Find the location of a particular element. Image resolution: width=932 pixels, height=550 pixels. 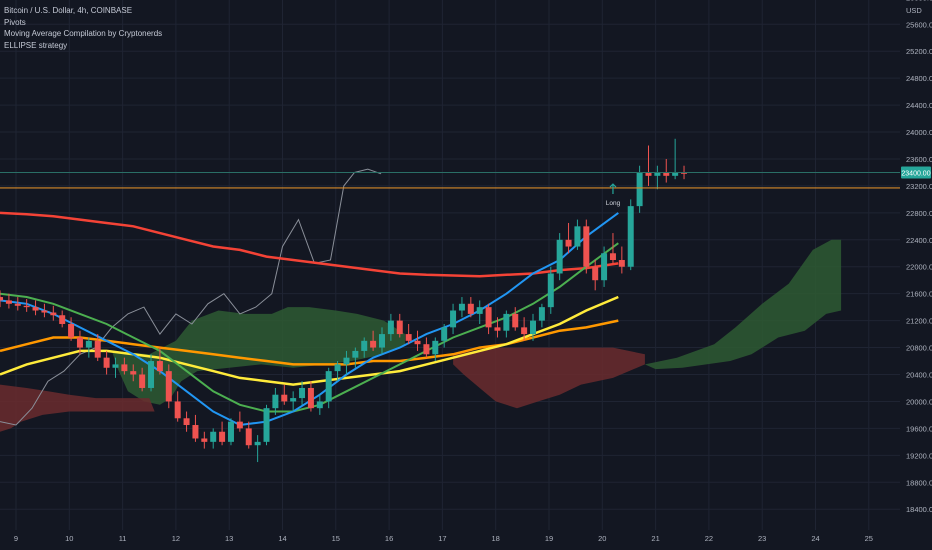

time-tick-label: 10 is located at coordinates (69, 538).